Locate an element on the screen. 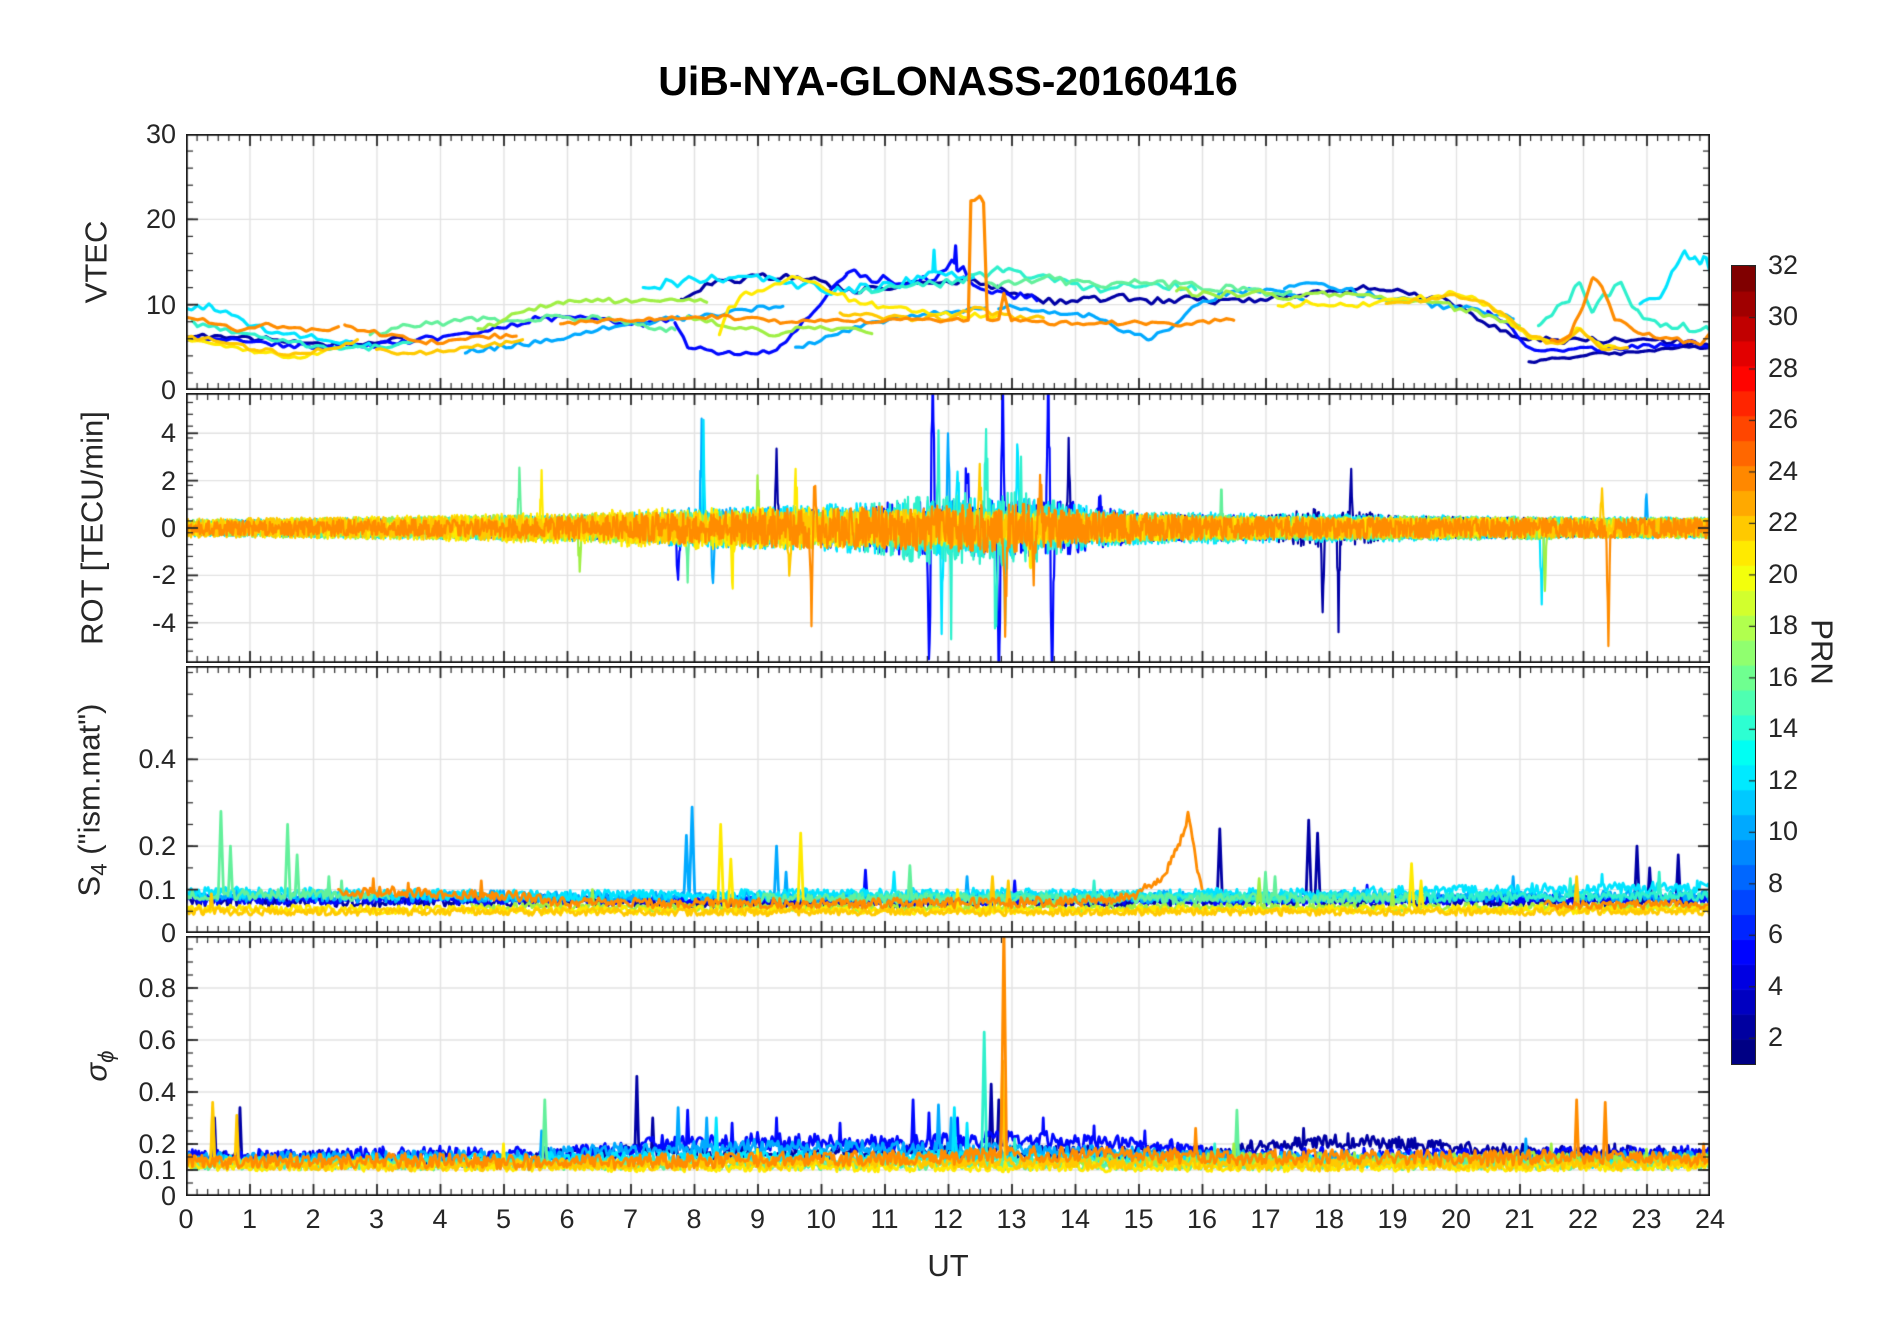  y-tick-label: 20 is located at coordinates (160, 219).